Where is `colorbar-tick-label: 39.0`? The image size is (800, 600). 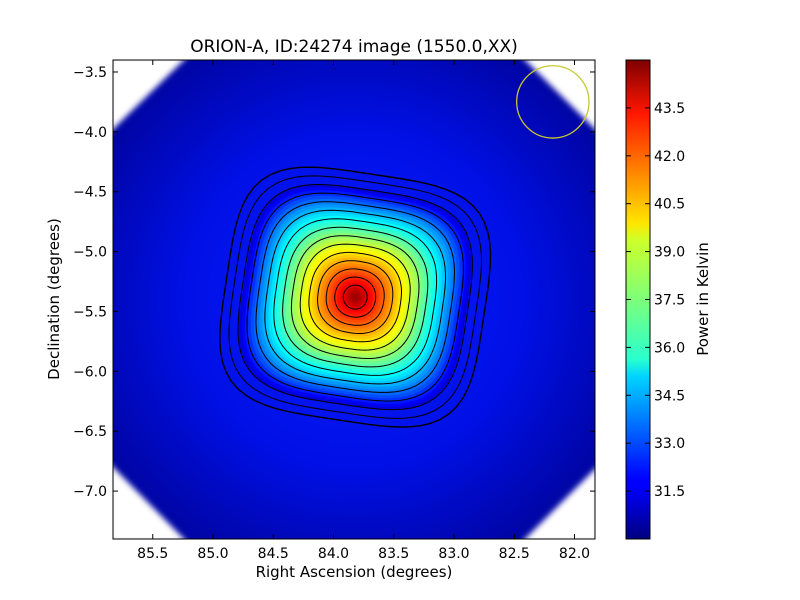 colorbar-tick-label: 39.0 is located at coordinates (669, 253).